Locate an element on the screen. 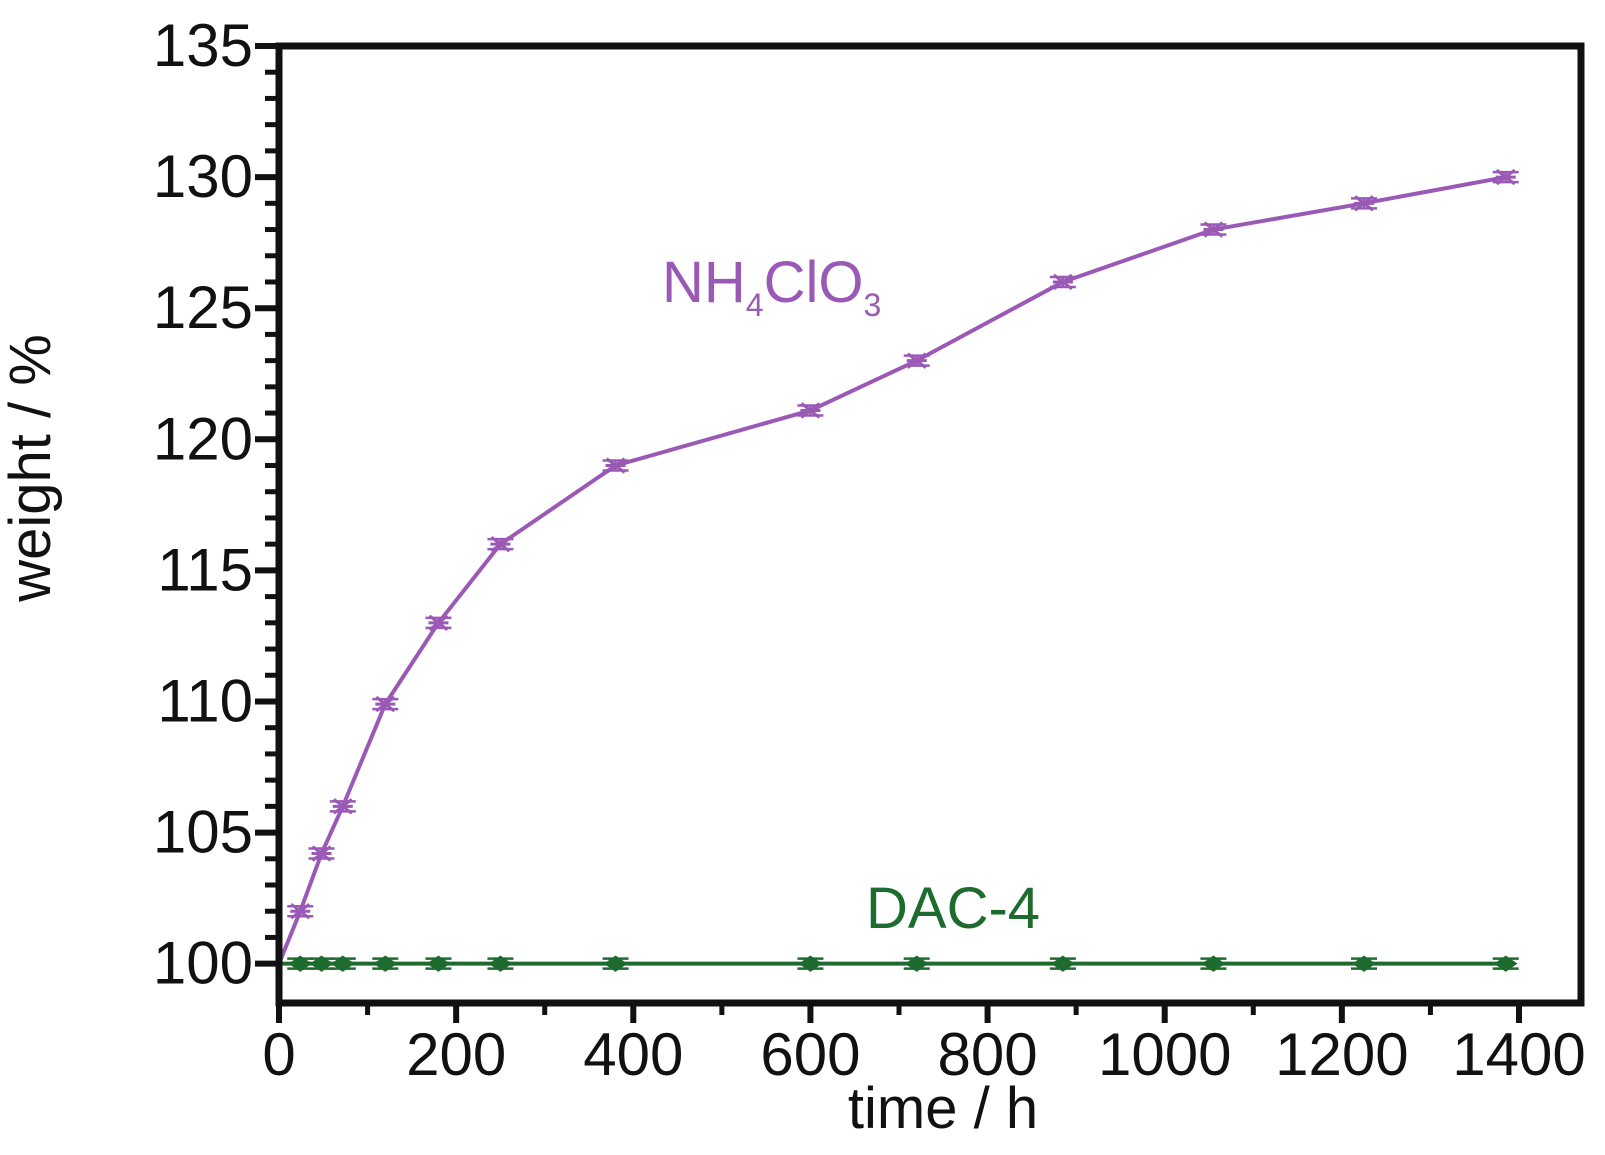 The width and height of the screenshot is (1605, 1155). x-tick-label: 1000 is located at coordinates (1164, 1054).